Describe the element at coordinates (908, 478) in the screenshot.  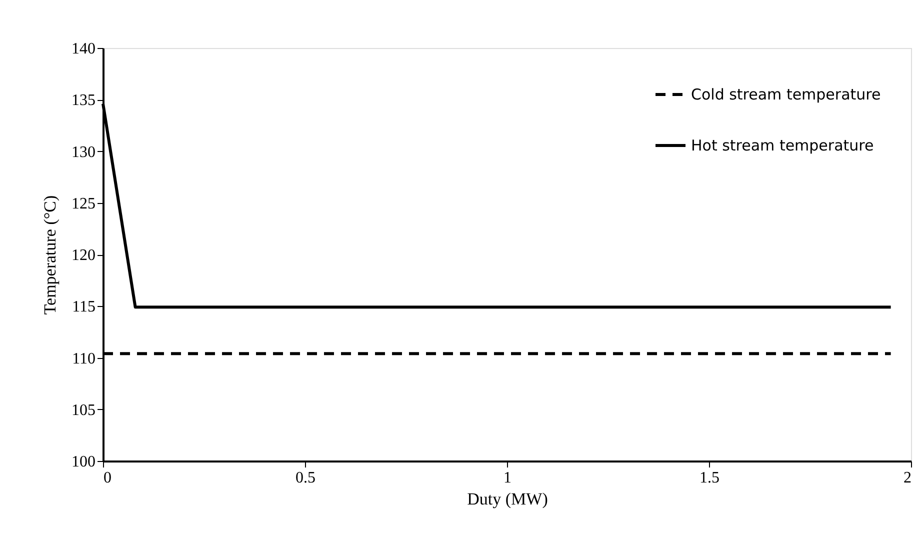
I see `x-tick-label: 2` at that location.